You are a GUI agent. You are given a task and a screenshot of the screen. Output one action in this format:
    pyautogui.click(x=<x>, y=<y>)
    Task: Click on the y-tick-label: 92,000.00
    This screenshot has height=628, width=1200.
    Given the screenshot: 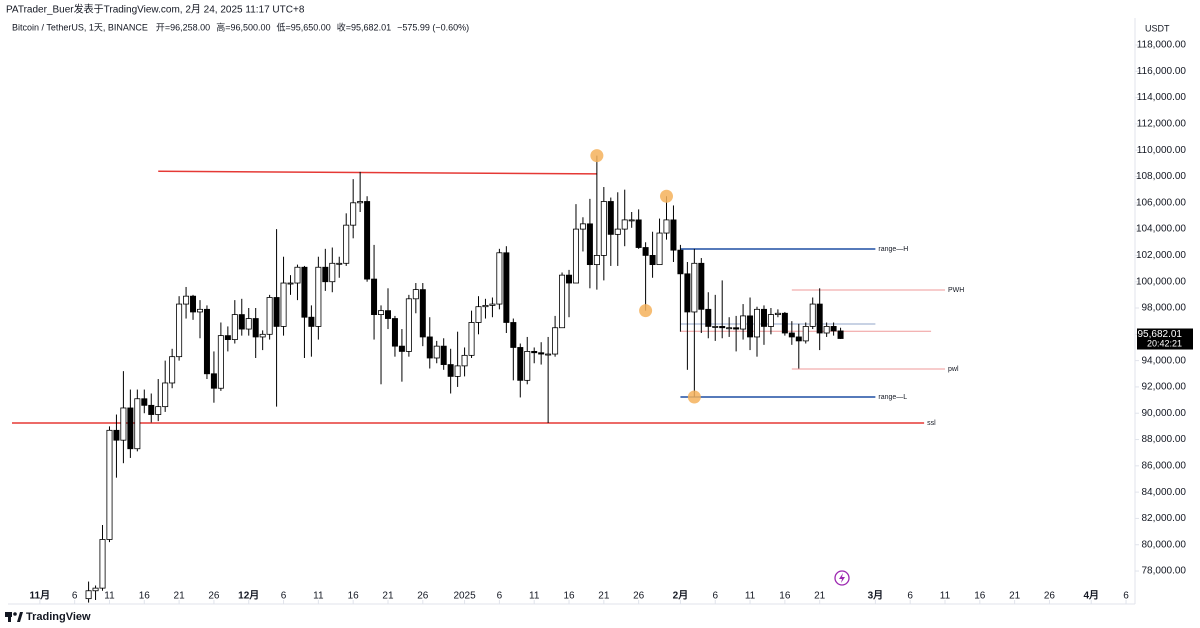 What is the action you would take?
    pyautogui.click(x=1164, y=387)
    